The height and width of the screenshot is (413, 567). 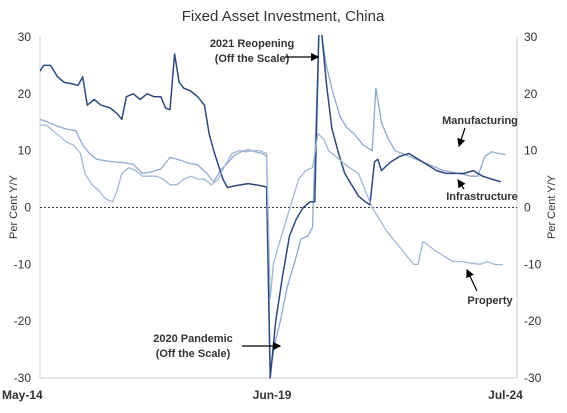 What do you see at coordinates (217, 346) in the screenshot?
I see `pandemic-annotation: 2020 Pandemic (Off the Scale)` at bounding box center [217, 346].